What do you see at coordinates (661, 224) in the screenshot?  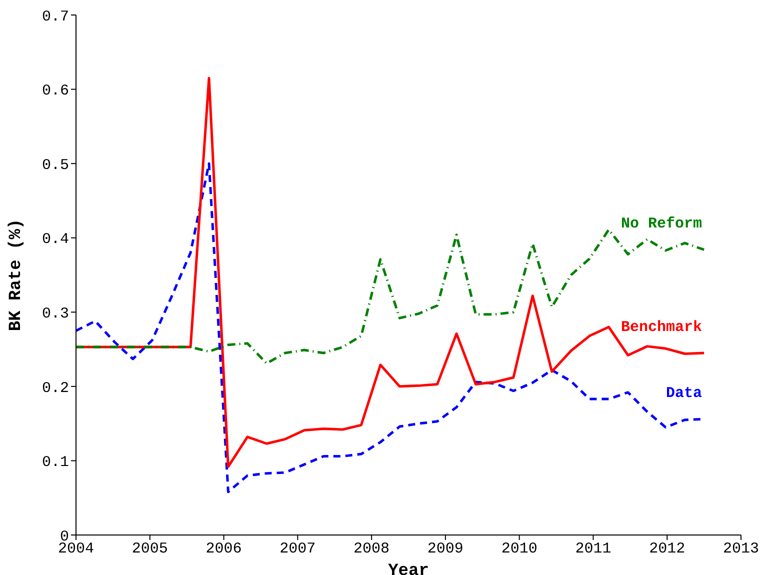 I see `series-label: No Reform` at bounding box center [661, 224].